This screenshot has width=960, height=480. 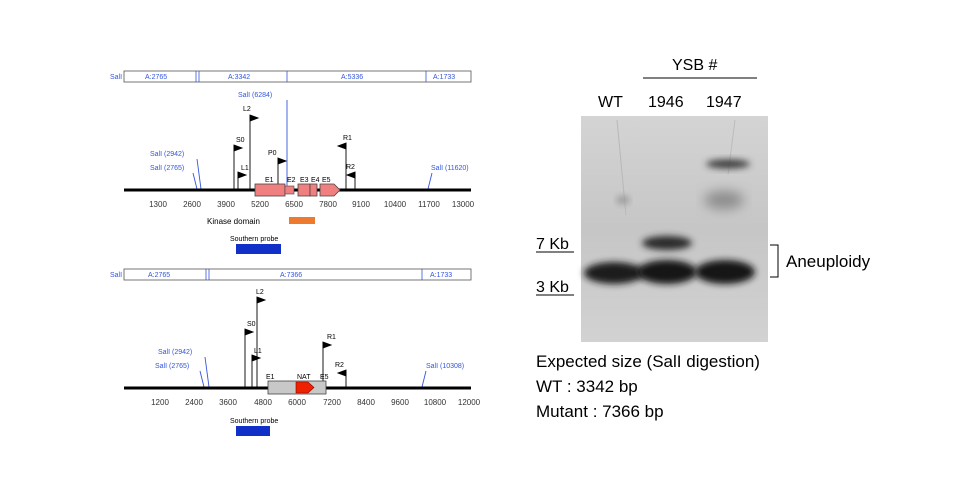 What do you see at coordinates (289, 190) in the screenshot?
I see `wt-exon-e2` at bounding box center [289, 190].